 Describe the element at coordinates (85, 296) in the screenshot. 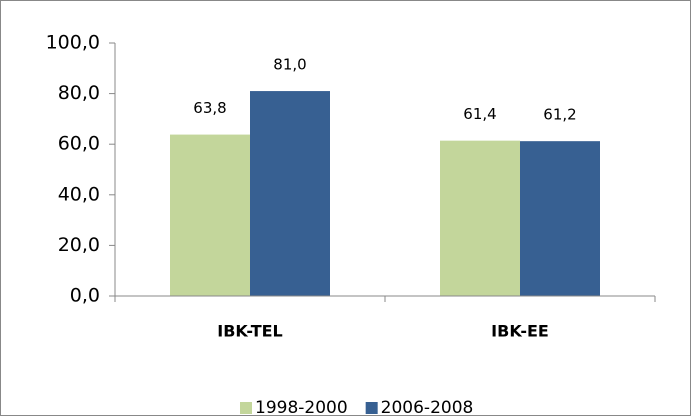

I see `y-tick-label: 0,0` at that location.